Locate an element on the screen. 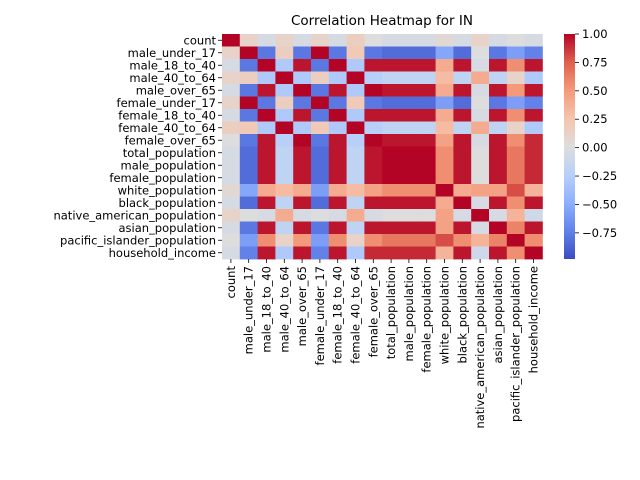 The image size is (640, 480). heatmap-cell-female_40_to_64-asian_population is located at coordinates (498, 128).